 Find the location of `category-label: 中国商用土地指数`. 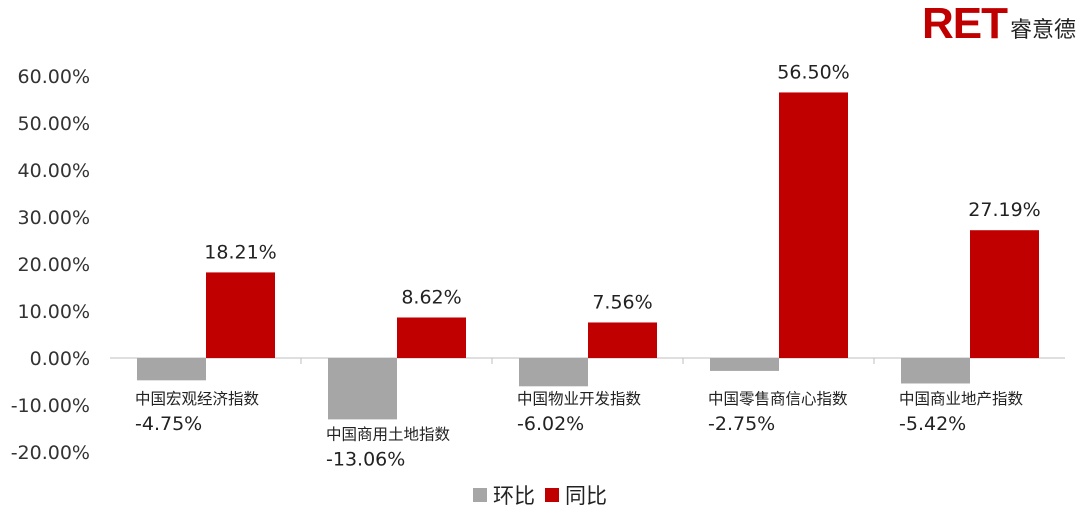

category-label: 中国商用土地指数 is located at coordinates (388, 434).